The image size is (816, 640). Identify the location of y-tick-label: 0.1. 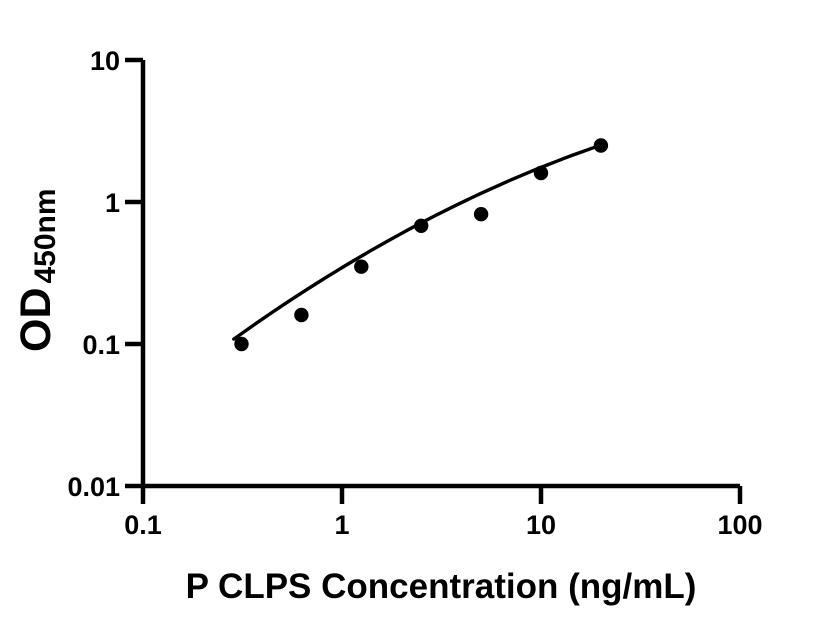
(101, 345).